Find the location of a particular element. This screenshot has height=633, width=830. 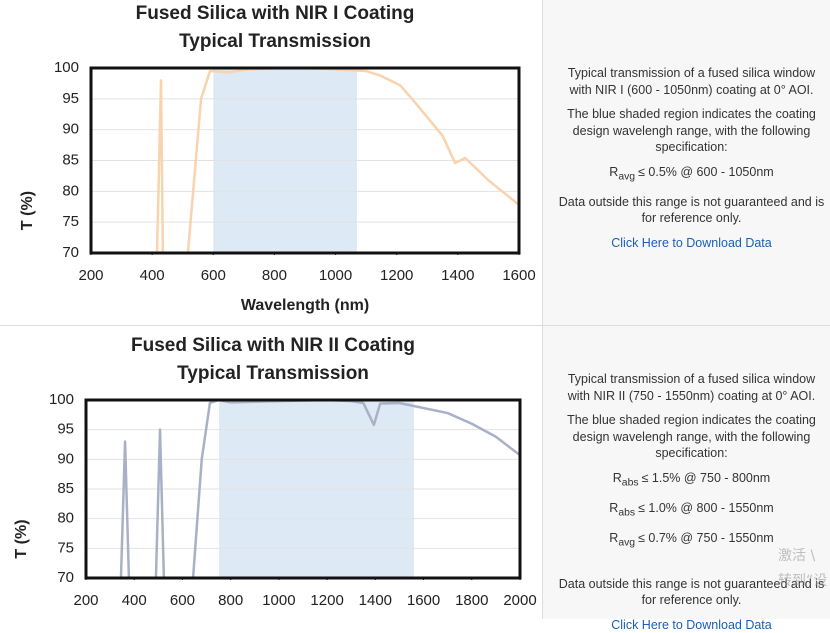

x-tick-label: 2000 is located at coordinates (519, 600).